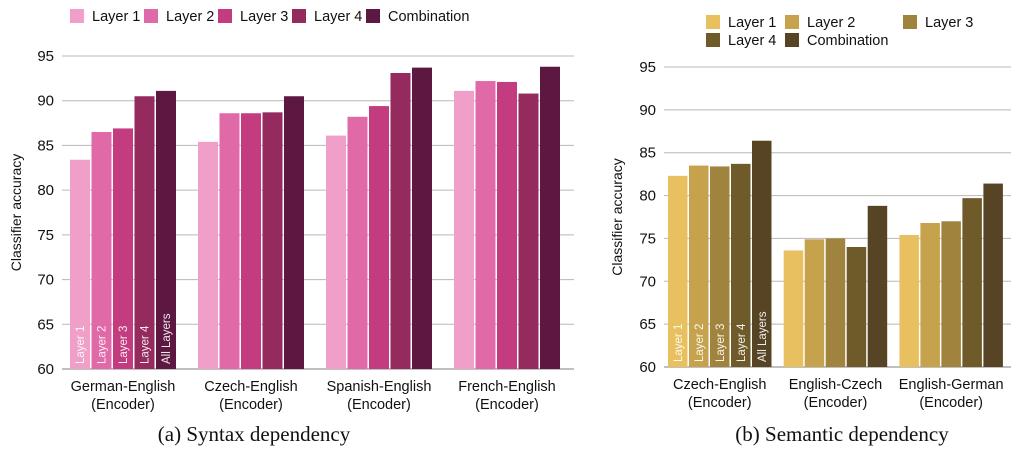  Describe the element at coordinates (123, 387) in the screenshot. I see `x-tick-label: German-English` at that location.